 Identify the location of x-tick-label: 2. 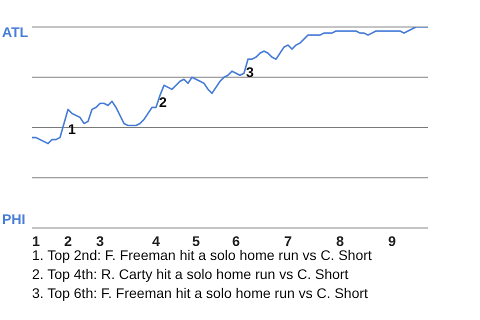
(68, 240).